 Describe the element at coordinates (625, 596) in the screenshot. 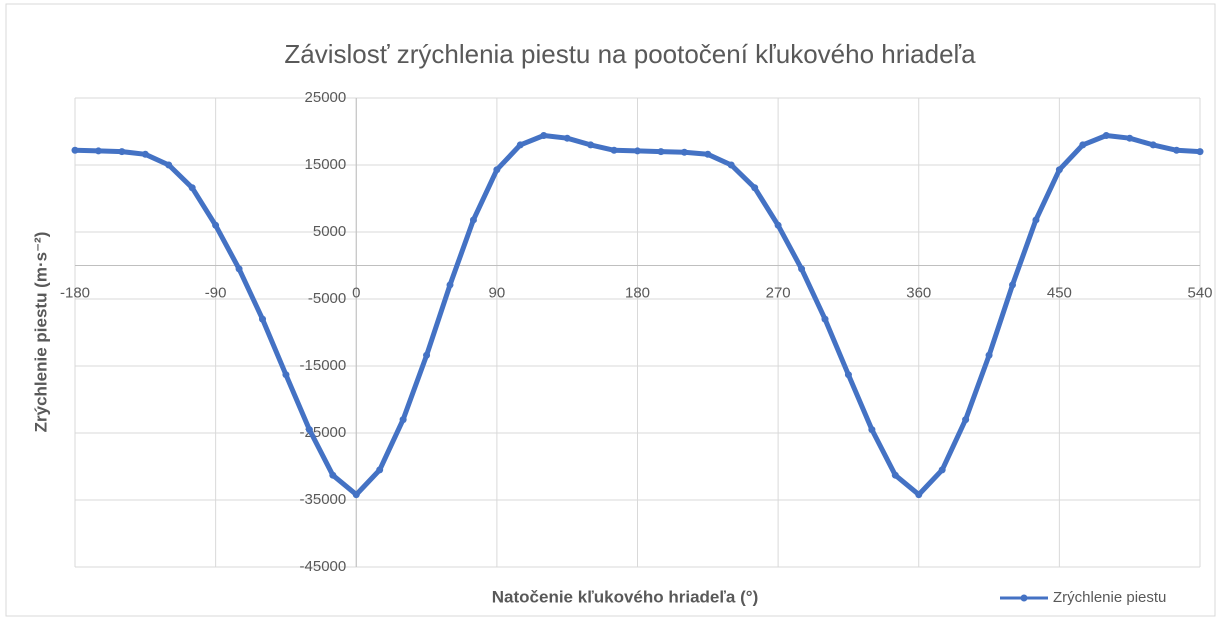

I see `x-axis-label: Natočenie kľukového hriadeľa (°)` at that location.